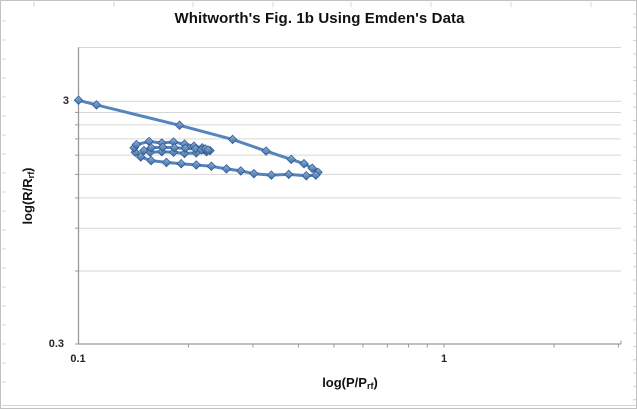 This screenshot has height=409, width=637. Describe the element at coordinates (370, 386) in the screenshot. I see `x-axis-title-subscript: rf` at that location.